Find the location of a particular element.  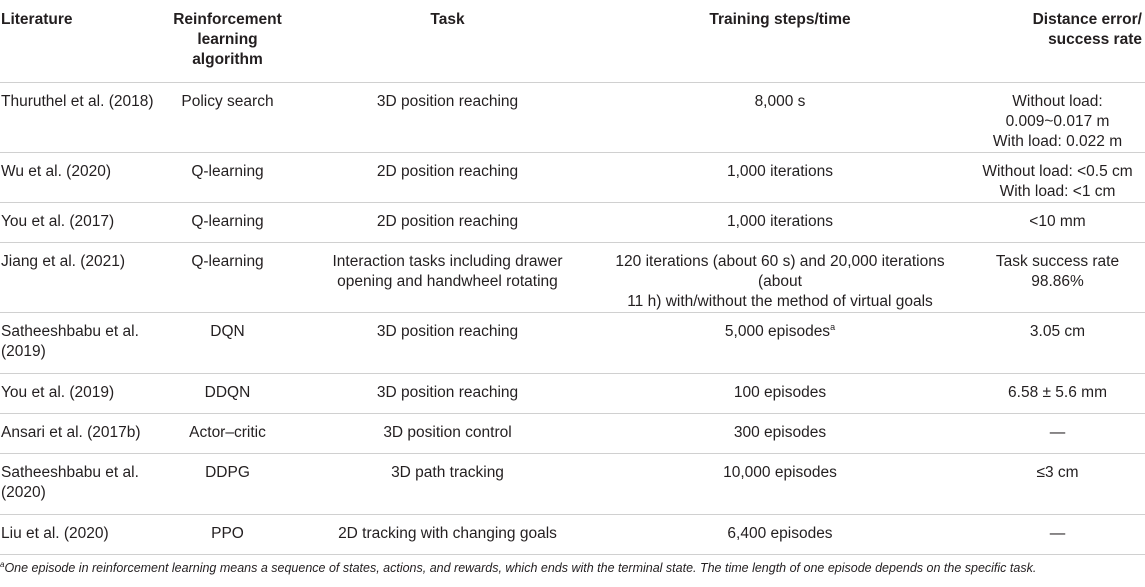

cell-literature: Satheeshbabu et al. (2020) is located at coordinates (80, 484).